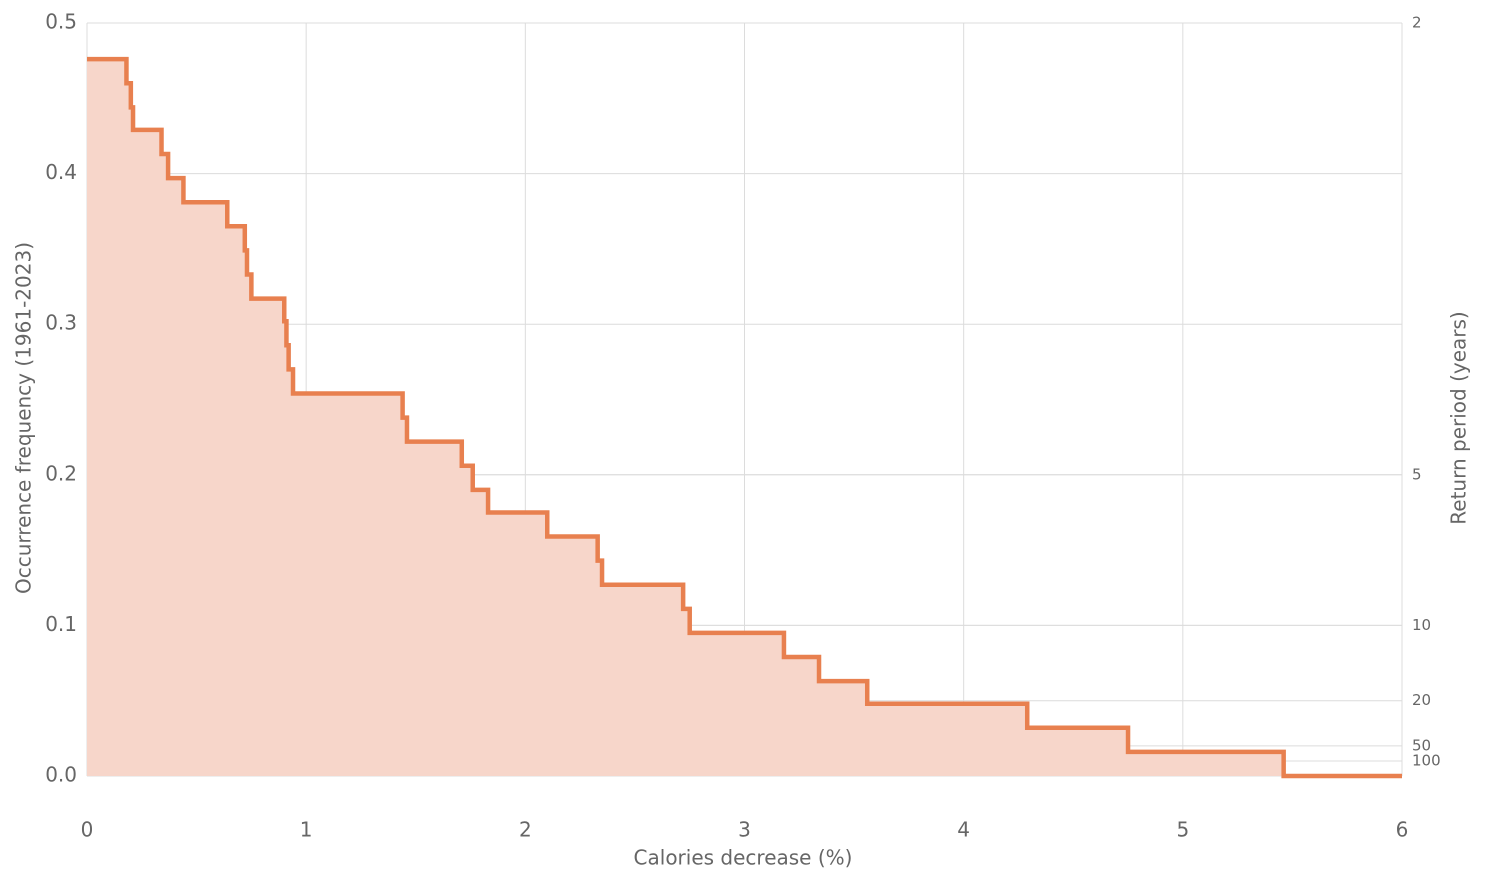  Describe the element at coordinates (1421, 745) in the screenshot. I see `y2-tick-label: 50` at that location.